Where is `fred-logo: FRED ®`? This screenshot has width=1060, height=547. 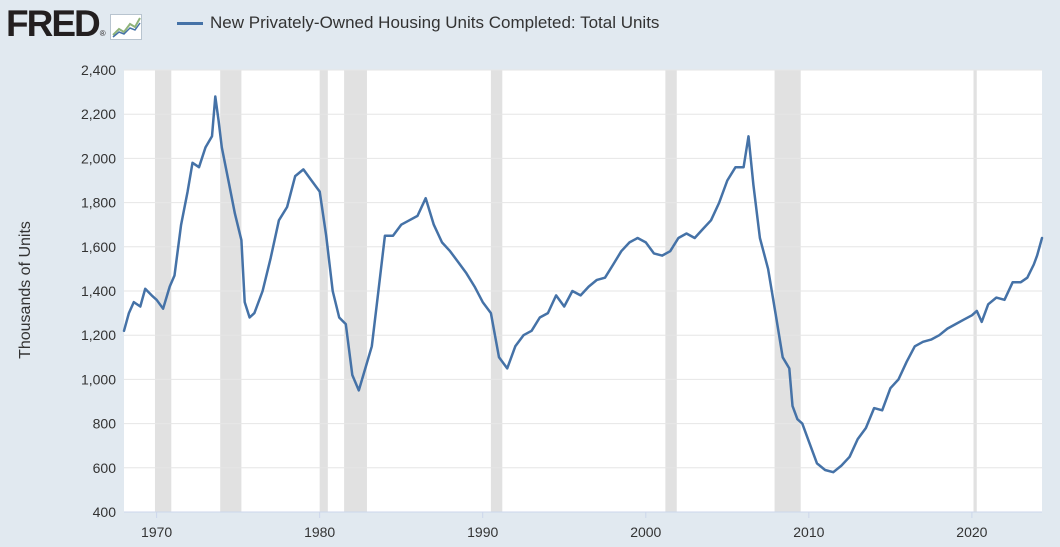
fred-logo: FRED ® is located at coordinates (74, 24).